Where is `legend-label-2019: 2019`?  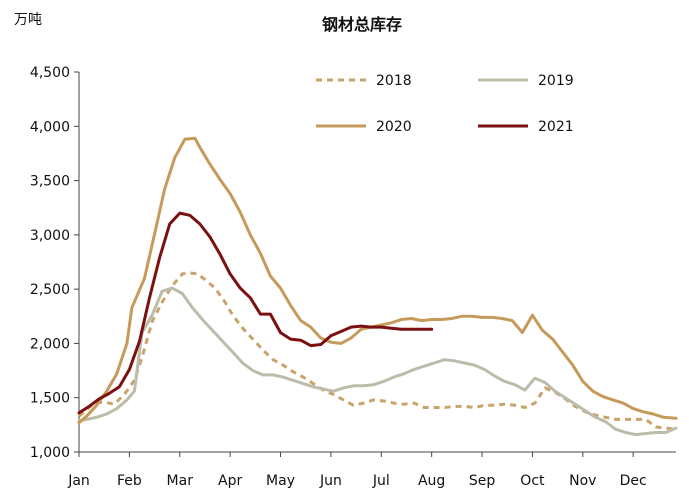 legend-label-2019: 2019 is located at coordinates (556, 81).